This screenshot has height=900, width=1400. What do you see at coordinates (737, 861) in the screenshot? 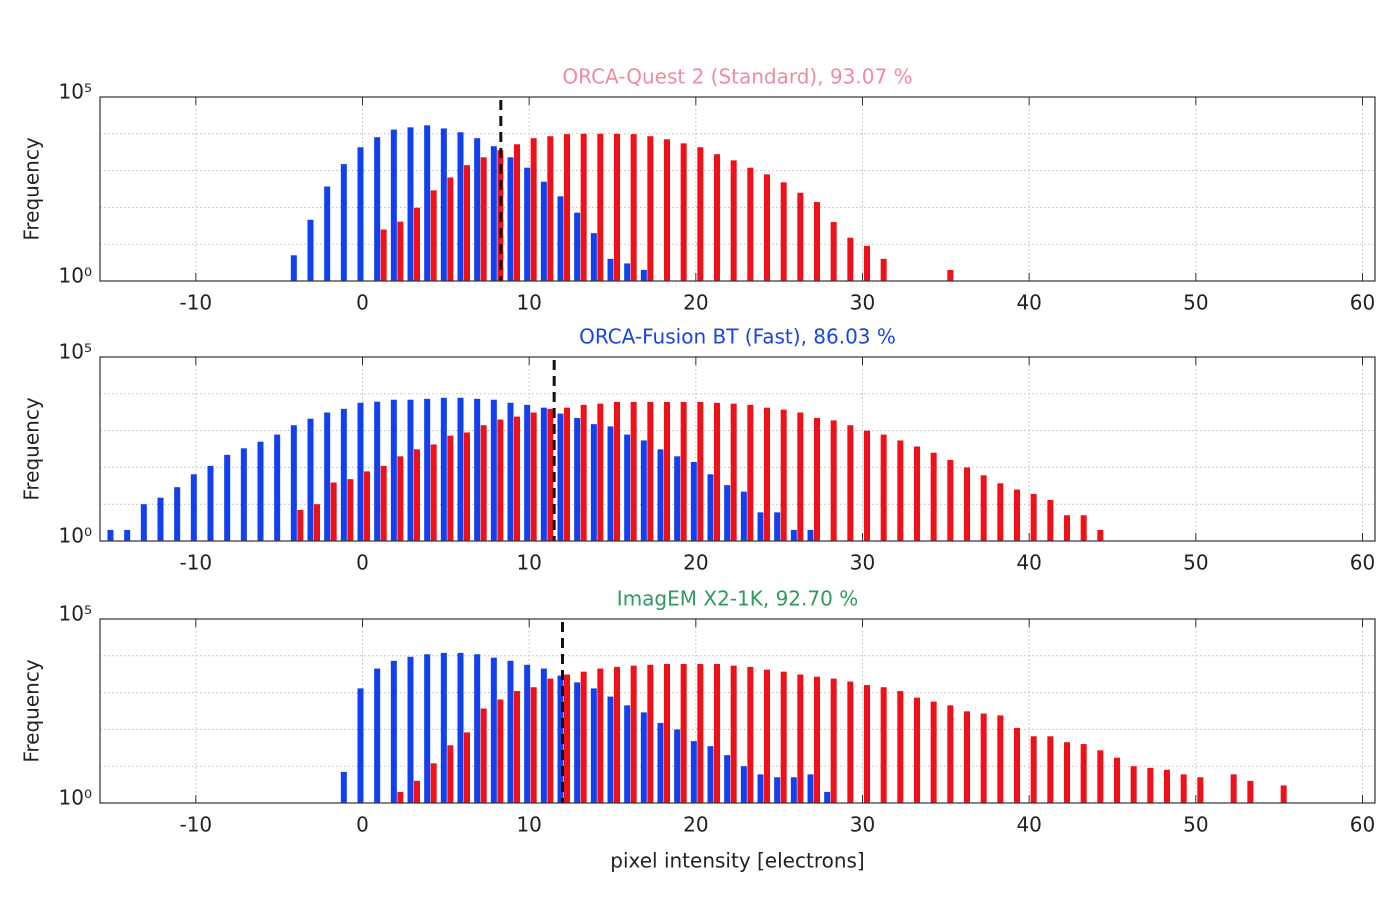
I see `x-axis-label: pixel intensity [electrons]` at bounding box center [737, 861].